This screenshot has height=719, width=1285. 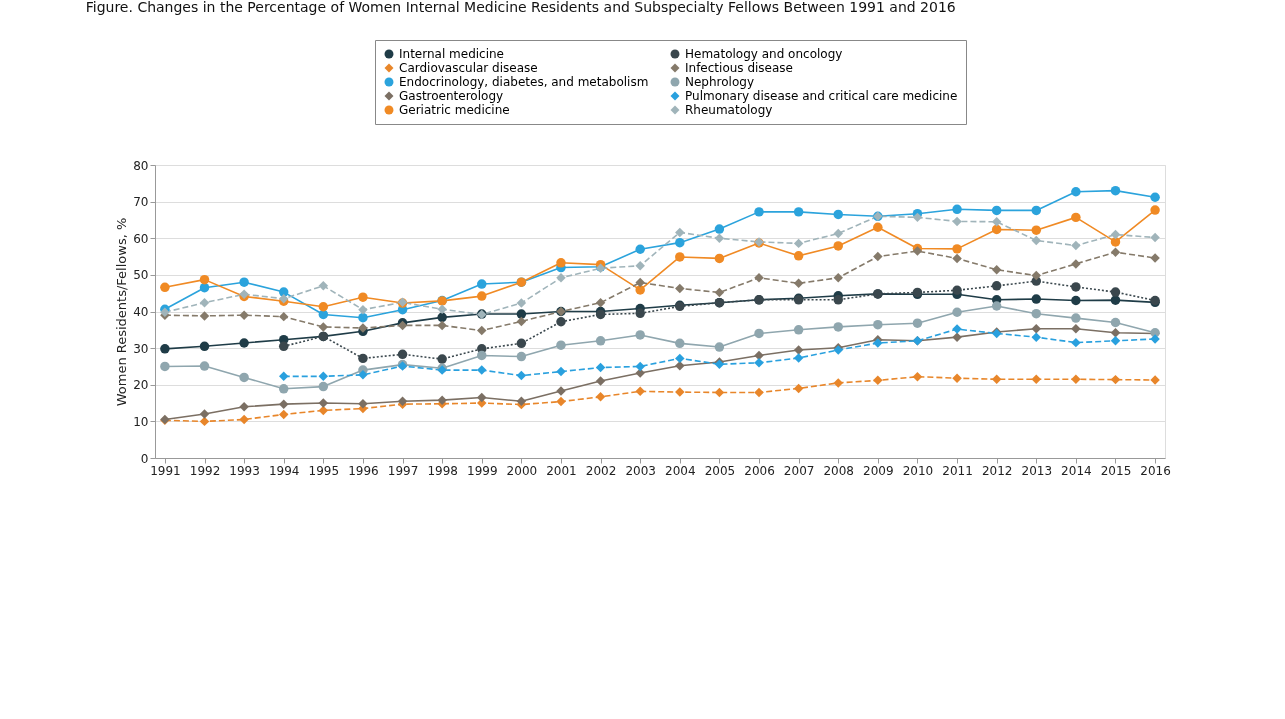 I want to click on x-tick-label: 2008, so click(x=839, y=470).